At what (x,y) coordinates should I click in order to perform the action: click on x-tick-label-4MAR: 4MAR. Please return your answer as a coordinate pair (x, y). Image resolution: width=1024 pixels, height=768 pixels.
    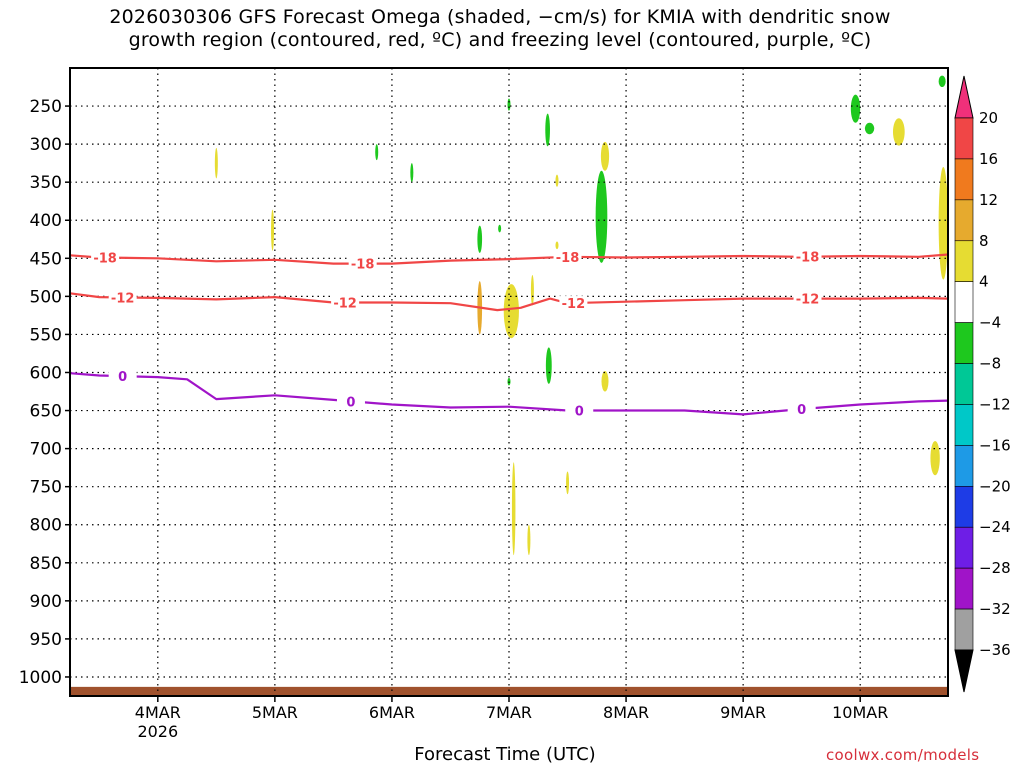
    Looking at the image, I should click on (158, 712).